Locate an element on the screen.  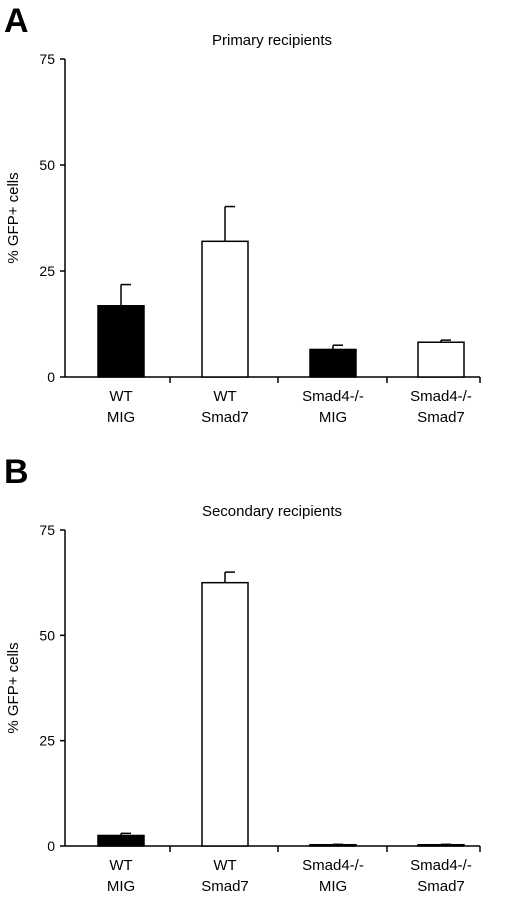
chart-b-category-label-1-1: Smad7 is located at coordinates (225, 886).